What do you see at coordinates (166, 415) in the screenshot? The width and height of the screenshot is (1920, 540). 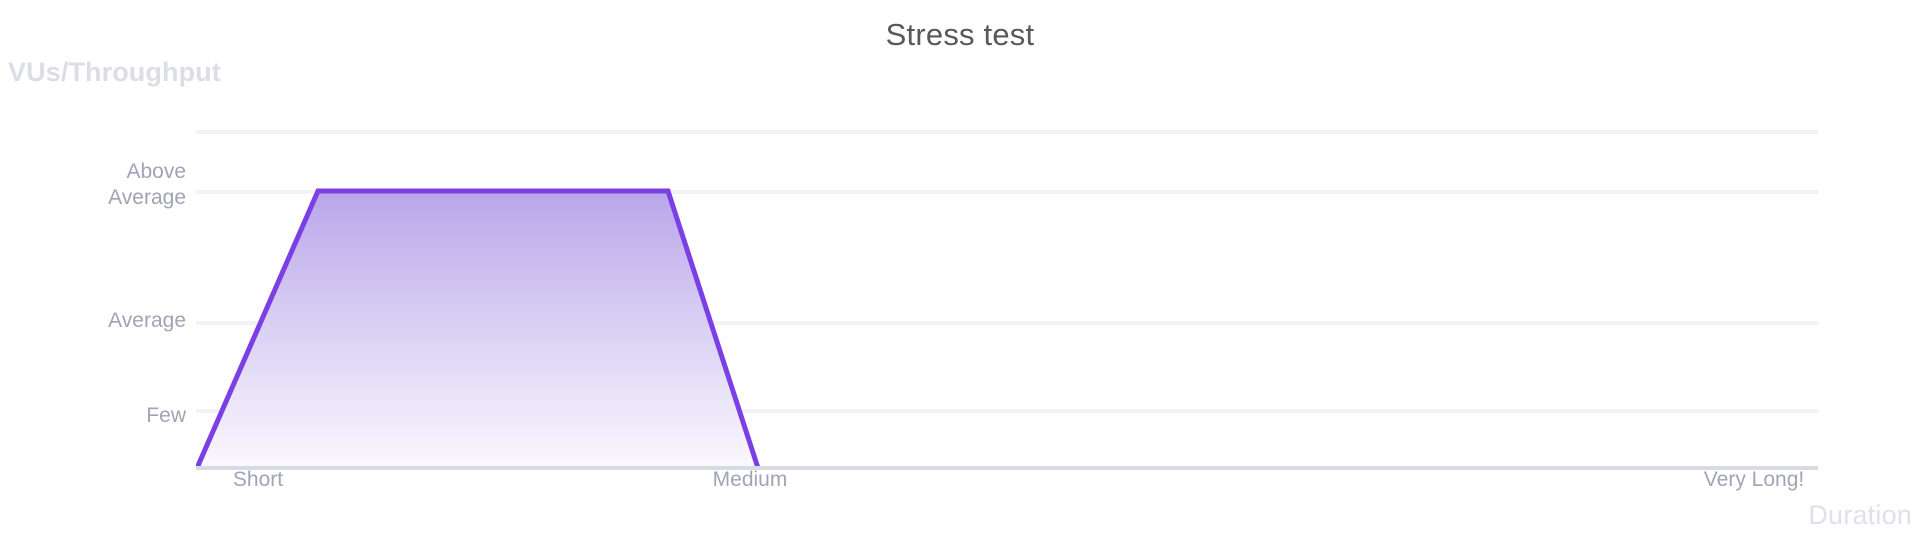 I see `y-tick-label-few: Few` at bounding box center [166, 415].